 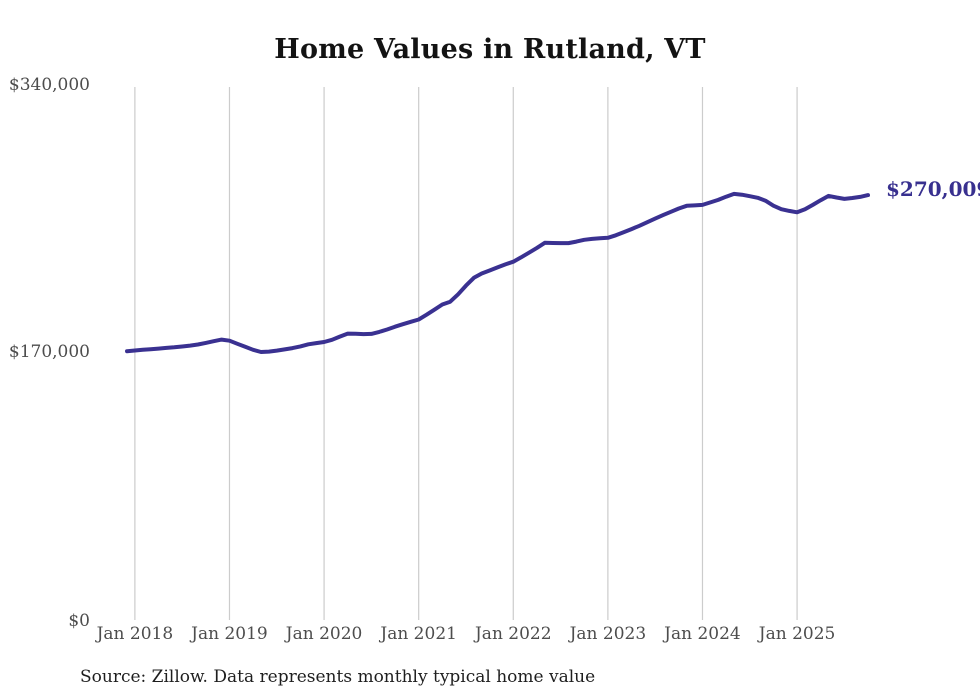 I want to click on x-tick-label-jan-2023: Jan 2023, so click(x=608, y=634).